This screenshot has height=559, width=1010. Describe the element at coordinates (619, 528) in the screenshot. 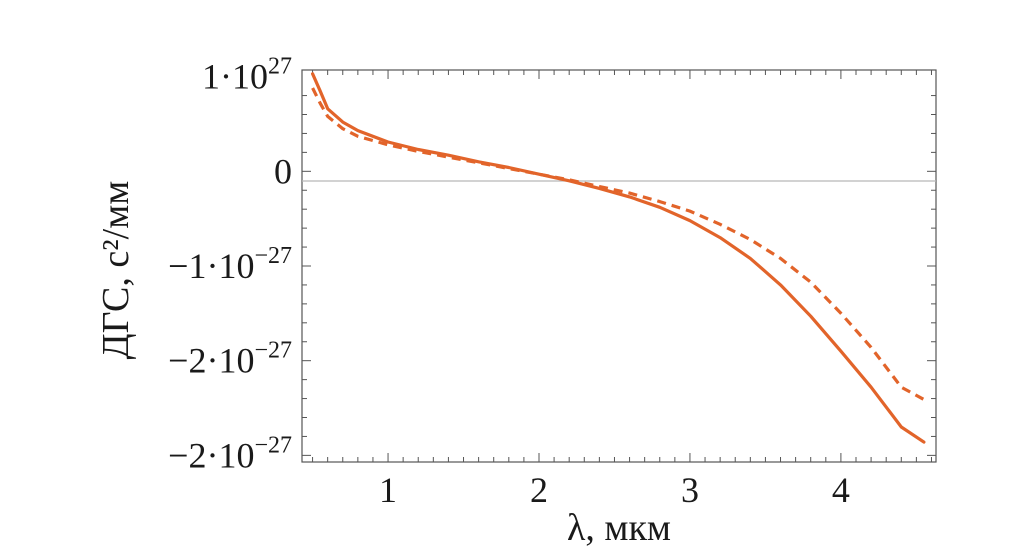

I see `x-axis-title: λ, мкм` at that location.